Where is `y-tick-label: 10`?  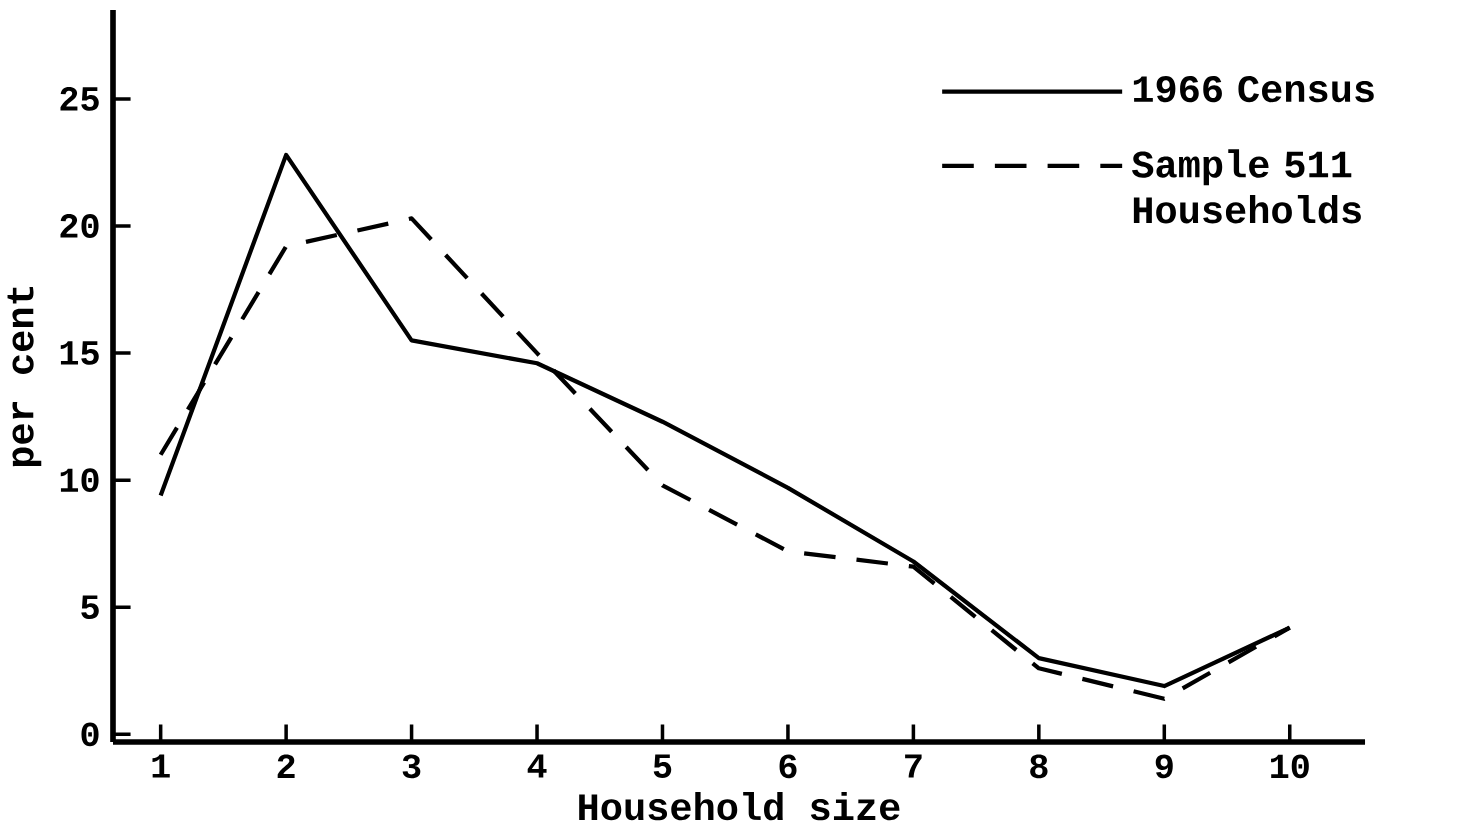
y-tick-label: 10 is located at coordinates (79, 480).